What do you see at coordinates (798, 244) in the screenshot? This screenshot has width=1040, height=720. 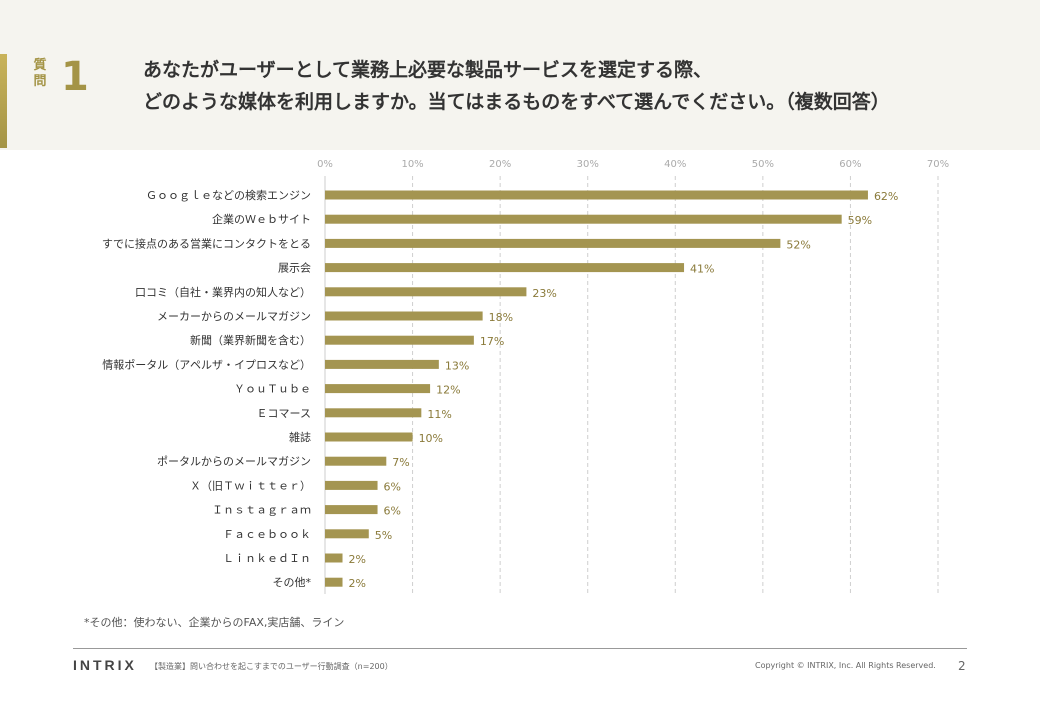 I see `data-label: 52%` at bounding box center [798, 244].